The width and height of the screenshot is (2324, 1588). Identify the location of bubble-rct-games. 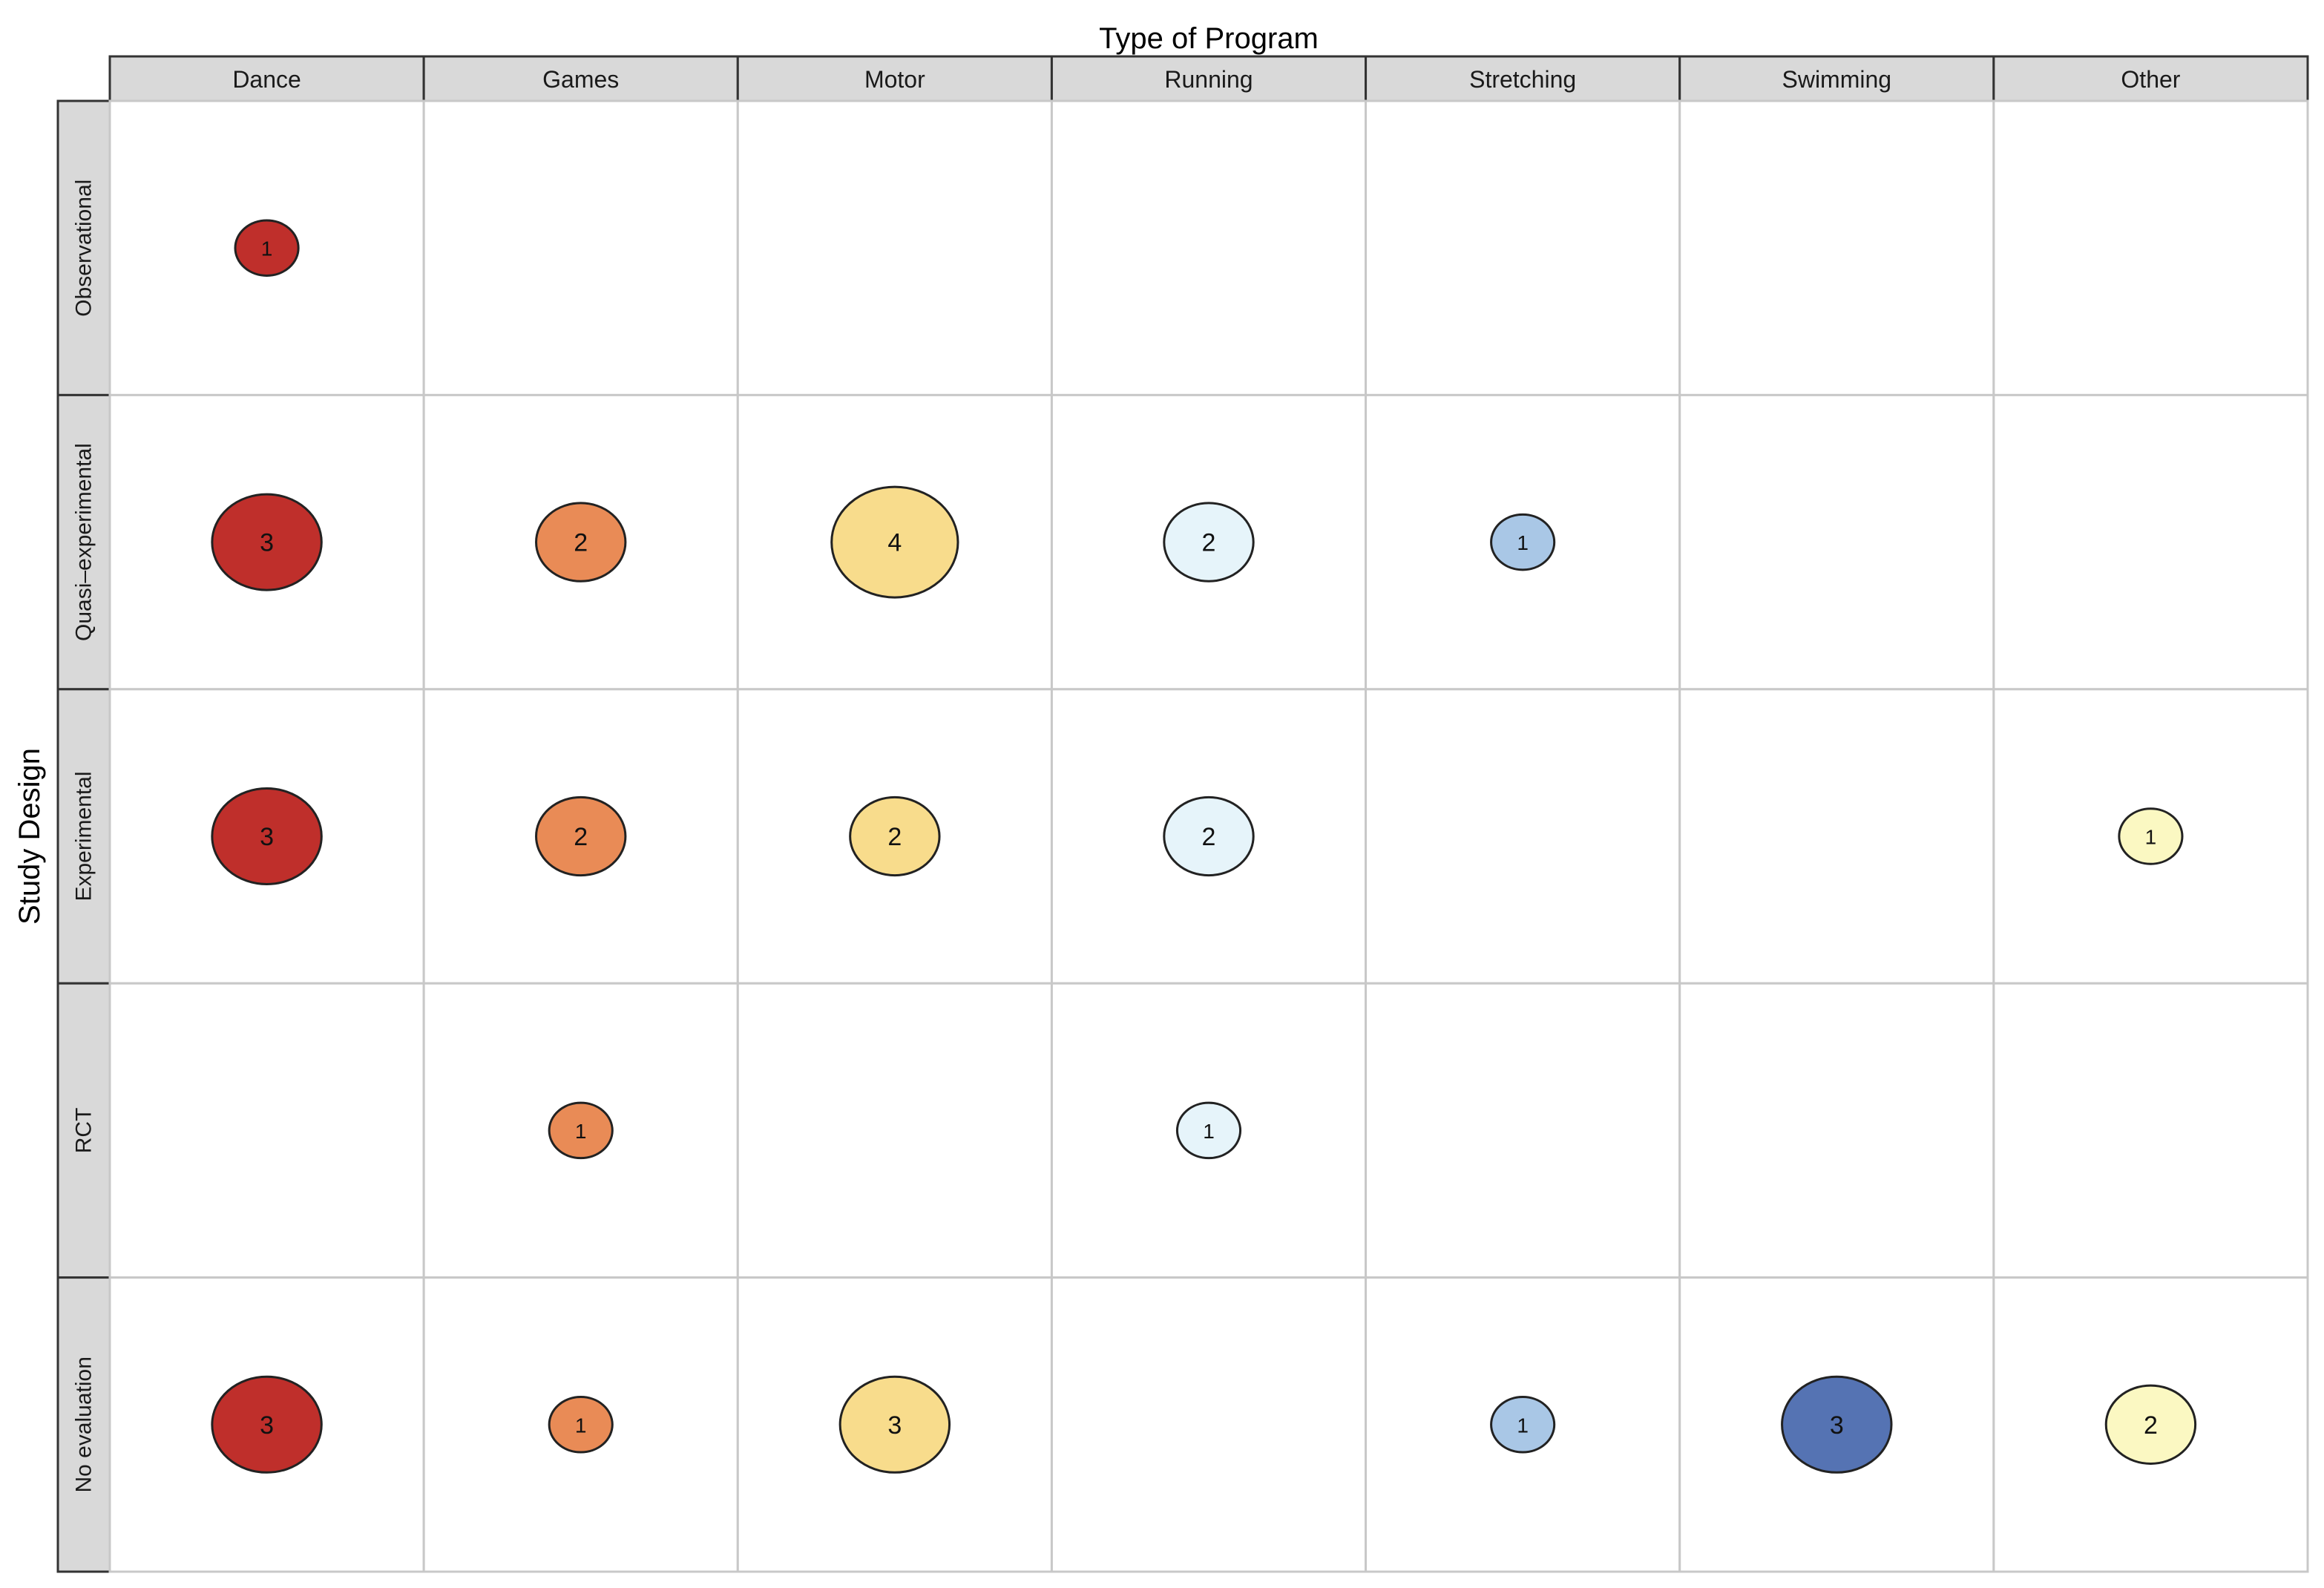
(581, 1130).